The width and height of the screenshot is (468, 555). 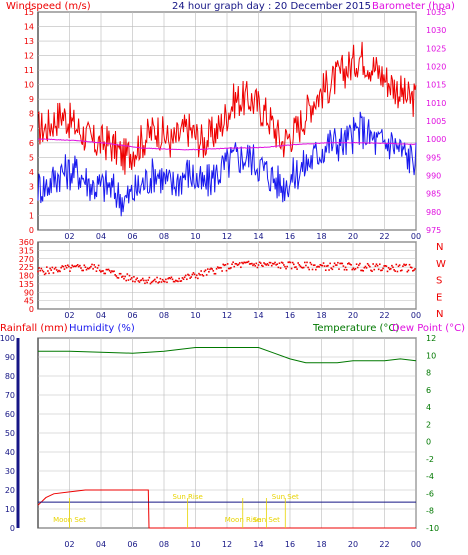 I want to click on y-tick-label: 135, so click(x=26, y=284).